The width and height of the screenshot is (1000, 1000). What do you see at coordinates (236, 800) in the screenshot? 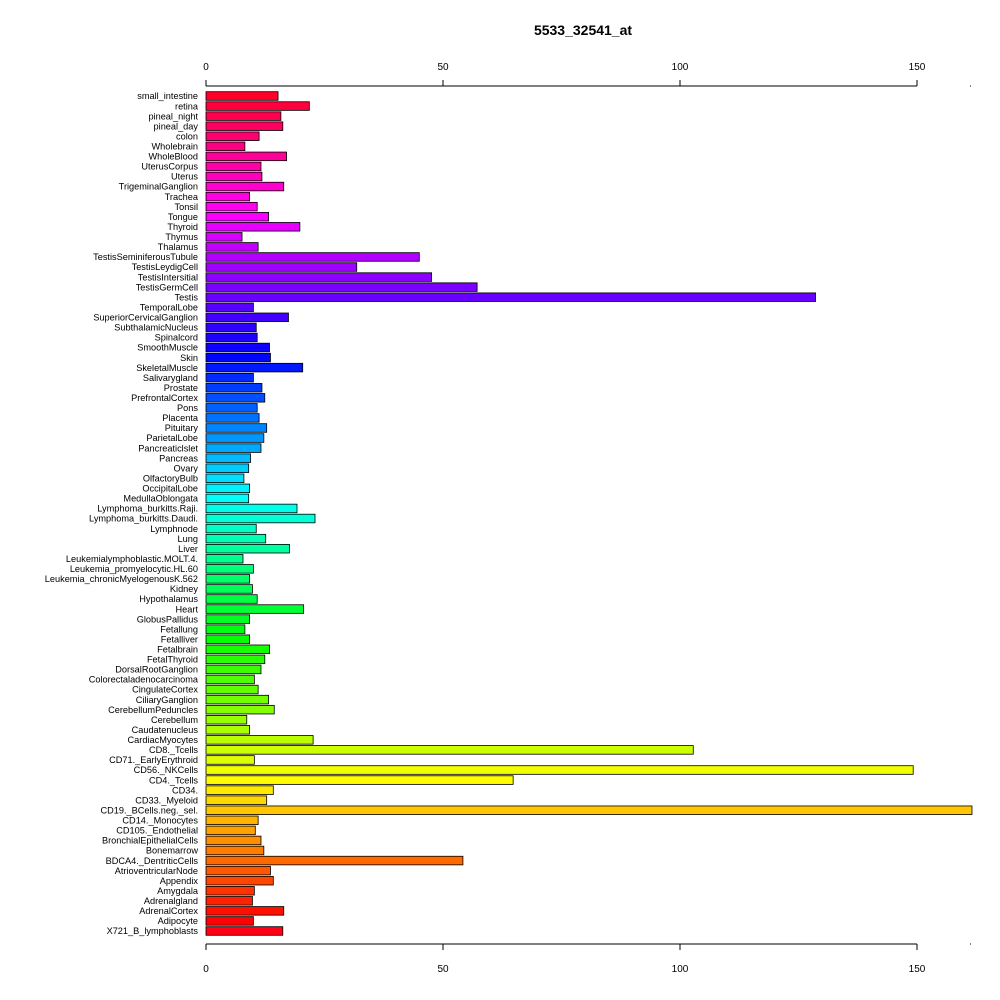
I see `bar-CD33._Myeloid` at bounding box center [236, 800].